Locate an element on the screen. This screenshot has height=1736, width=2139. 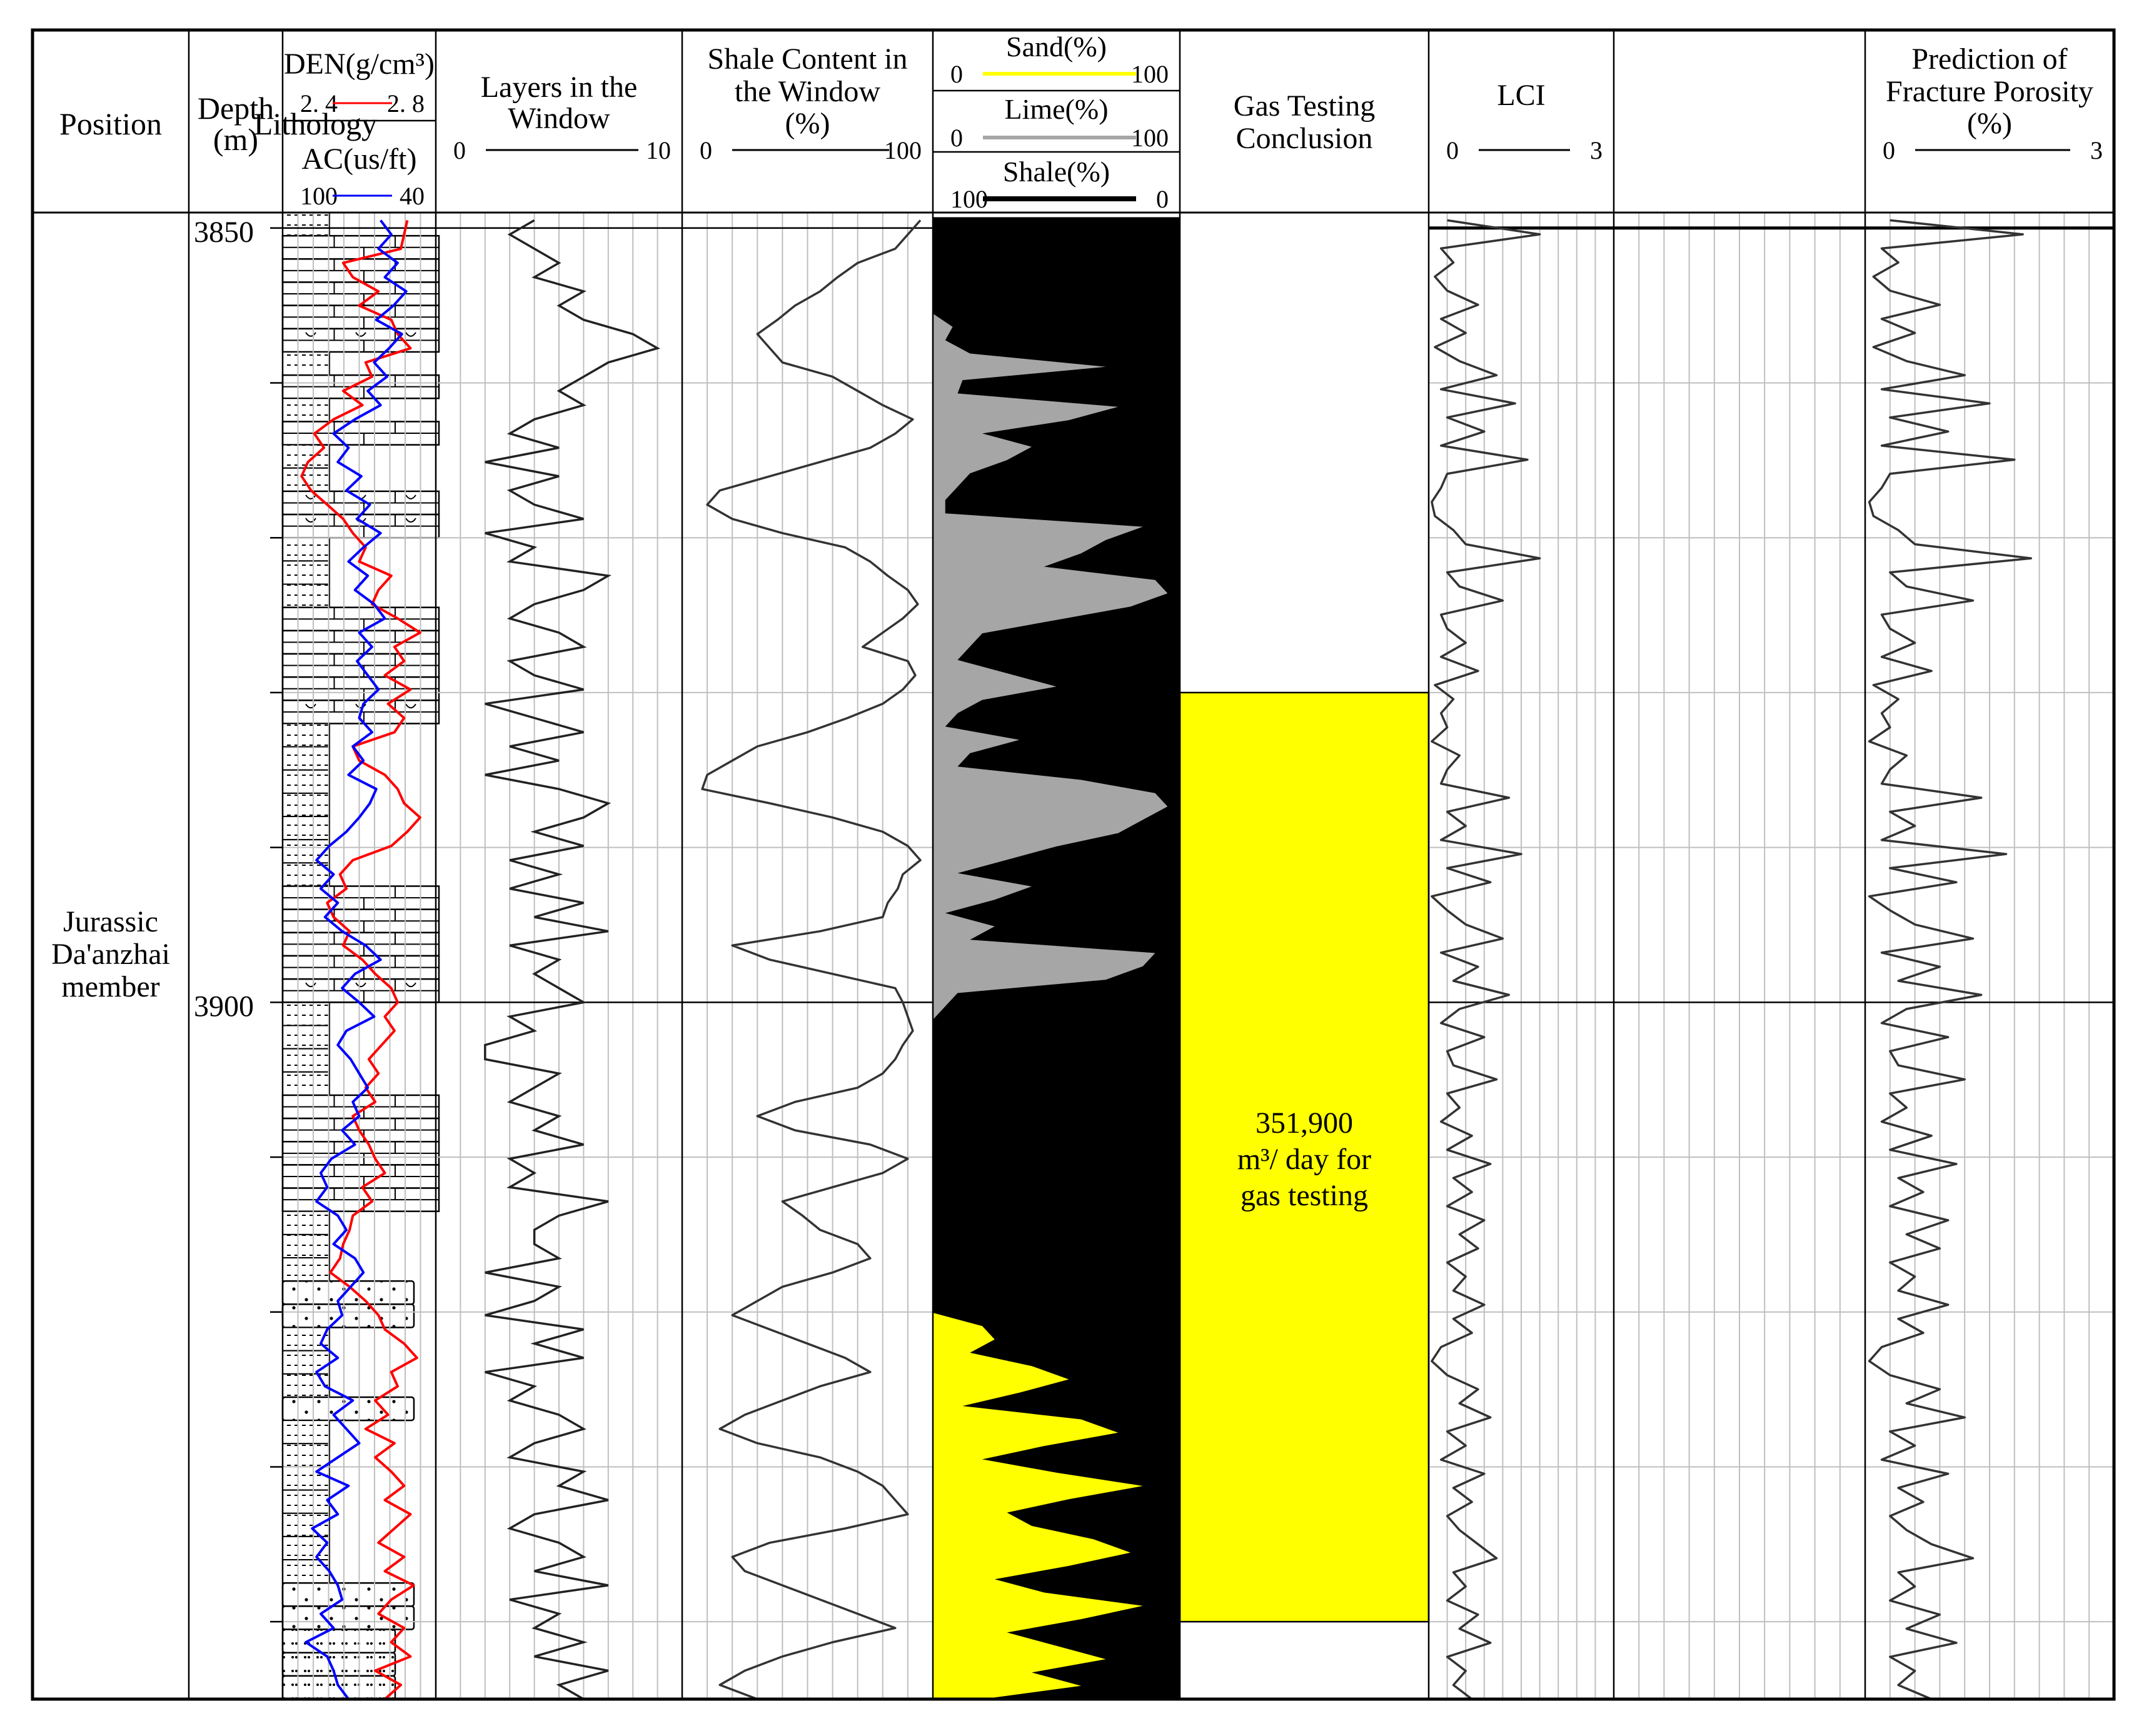
sand-title: Sand(%) is located at coordinates (1056, 47).